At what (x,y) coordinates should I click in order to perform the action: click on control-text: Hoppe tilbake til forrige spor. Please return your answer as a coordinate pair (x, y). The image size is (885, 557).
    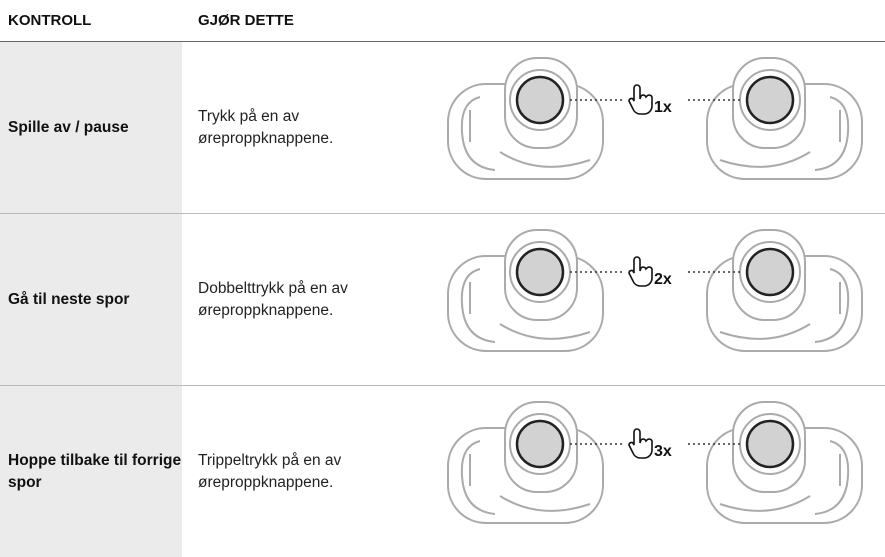
    Looking at the image, I should click on (95, 471).